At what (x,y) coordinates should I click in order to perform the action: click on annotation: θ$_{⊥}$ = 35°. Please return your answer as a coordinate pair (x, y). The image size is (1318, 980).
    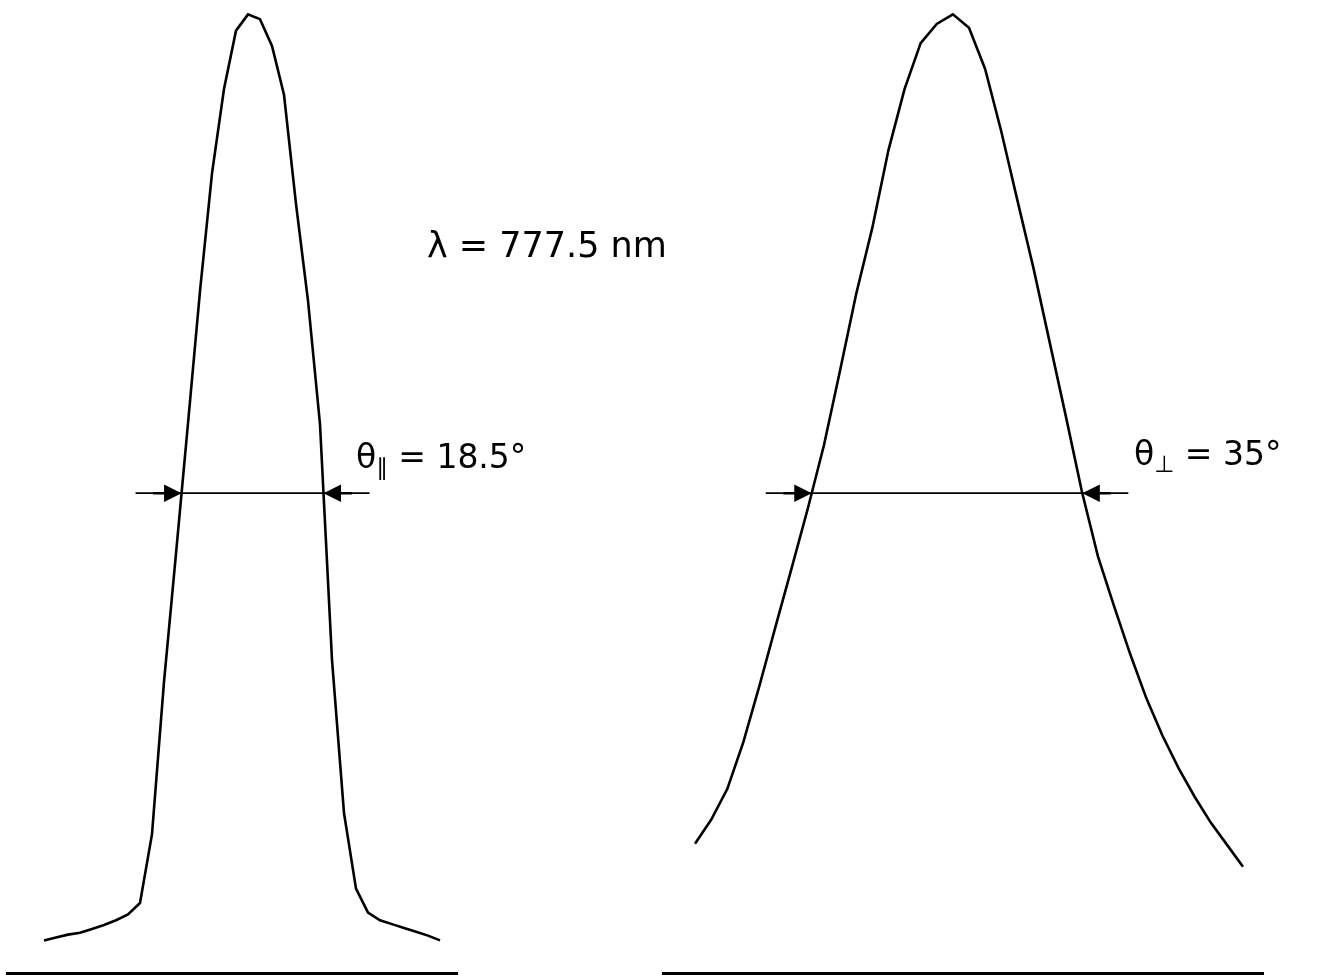
    Looking at the image, I should click on (1208, 455).